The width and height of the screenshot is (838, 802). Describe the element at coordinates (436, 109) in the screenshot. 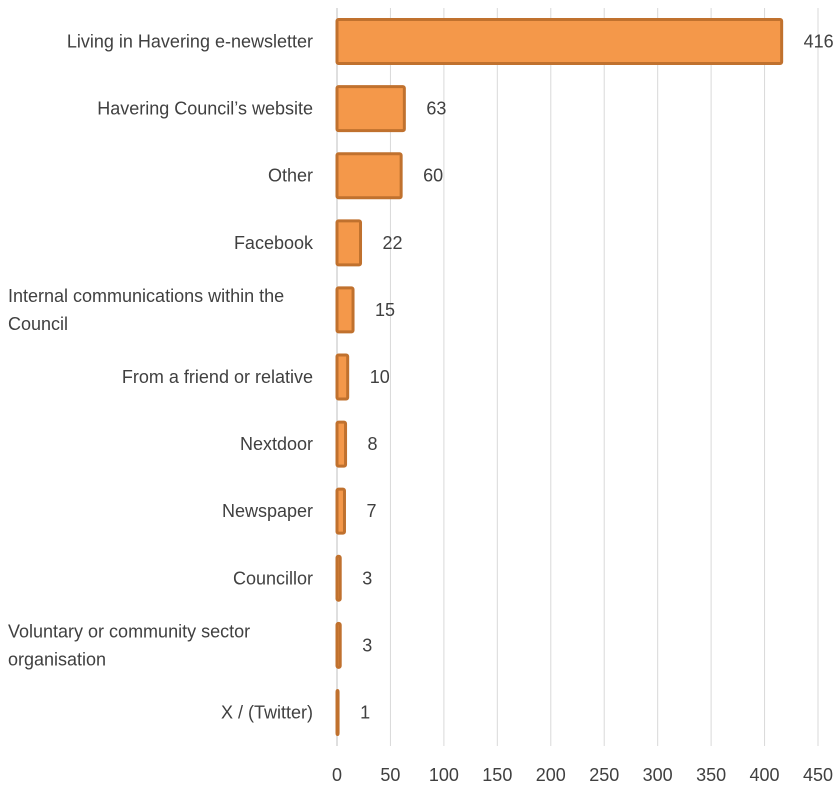

I see `data-label: 63` at that location.